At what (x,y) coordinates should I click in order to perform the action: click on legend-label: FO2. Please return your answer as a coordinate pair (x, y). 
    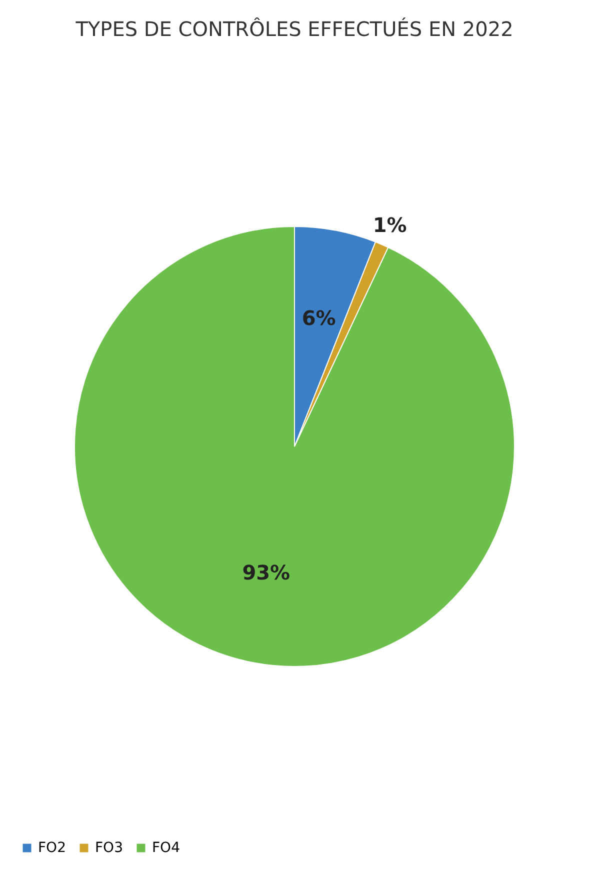
    Looking at the image, I should click on (52, 848).